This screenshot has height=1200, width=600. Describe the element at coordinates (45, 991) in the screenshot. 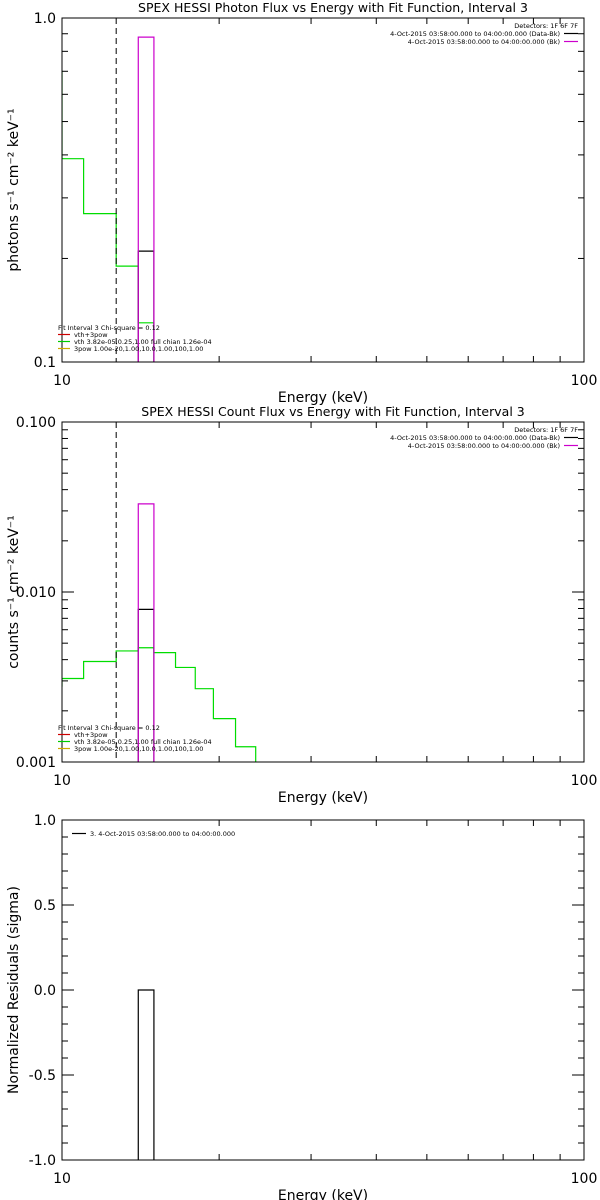

I see `y-tick-label: 0.0` at that location.